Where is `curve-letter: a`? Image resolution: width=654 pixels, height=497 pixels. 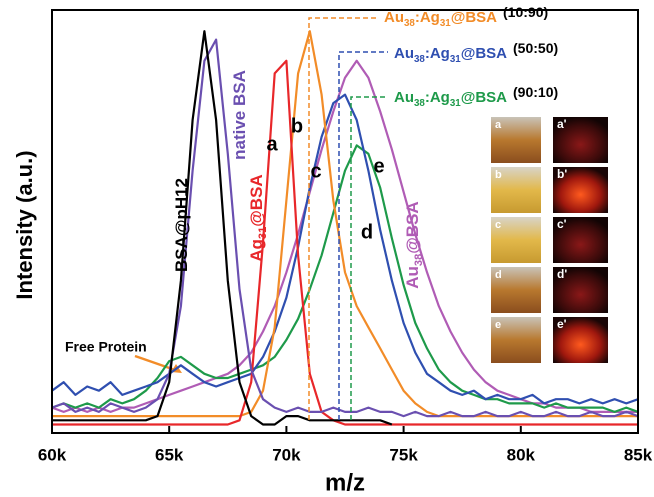 curve-letter: a is located at coordinates (272, 144).